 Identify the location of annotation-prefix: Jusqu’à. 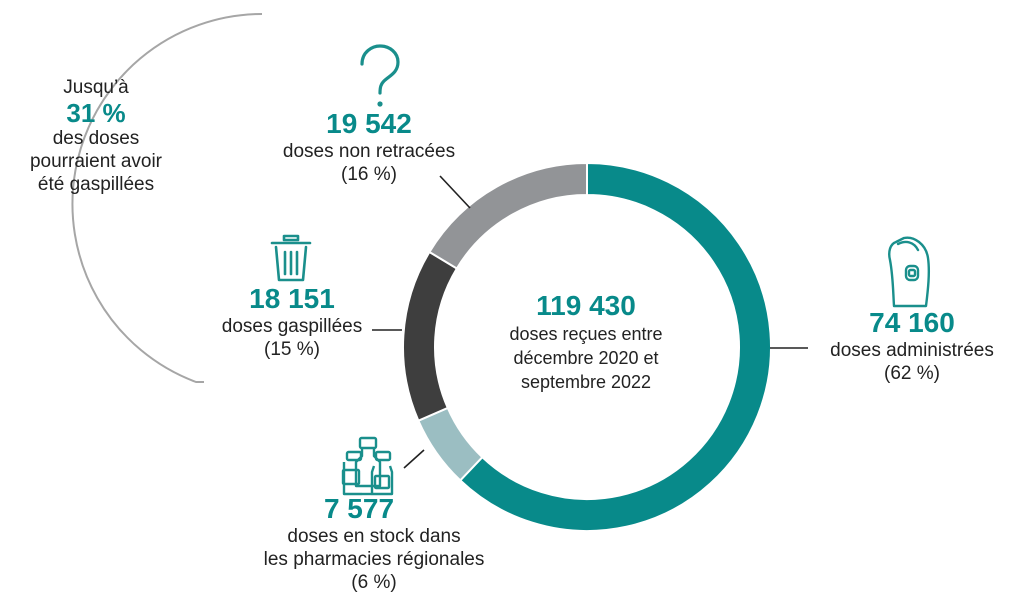
(96, 87).